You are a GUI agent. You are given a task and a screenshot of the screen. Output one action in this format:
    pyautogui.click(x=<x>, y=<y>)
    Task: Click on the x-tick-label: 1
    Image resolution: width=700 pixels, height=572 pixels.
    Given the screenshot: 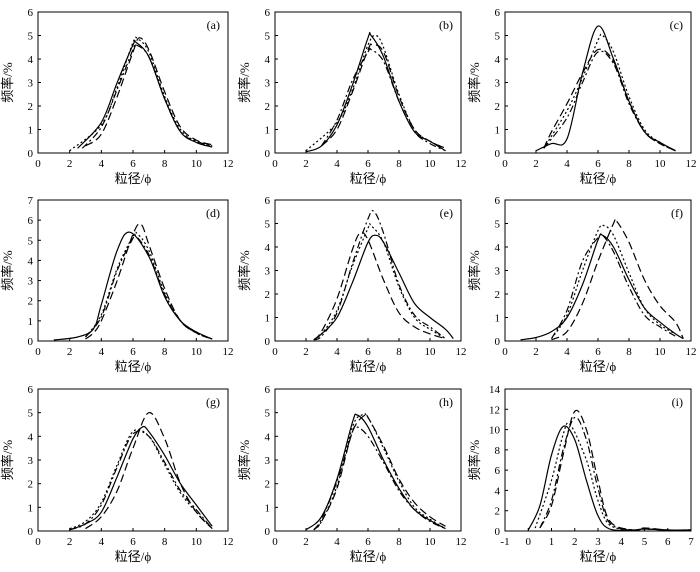 What is the action you would take?
    pyautogui.click(x=552, y=542)
    